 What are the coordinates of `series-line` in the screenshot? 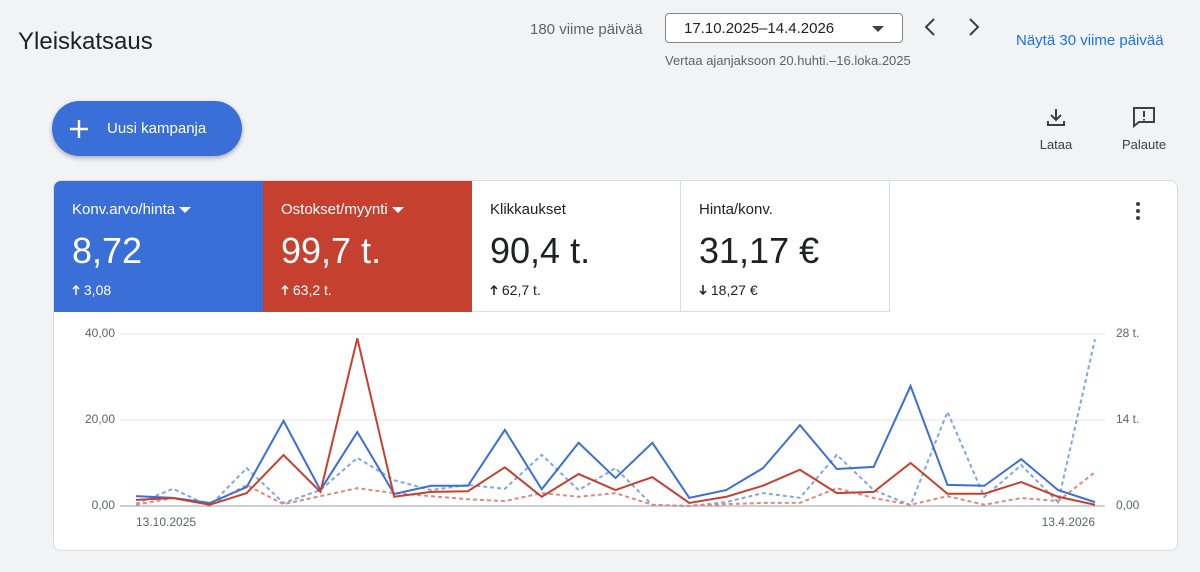 It's located at (615, 489).